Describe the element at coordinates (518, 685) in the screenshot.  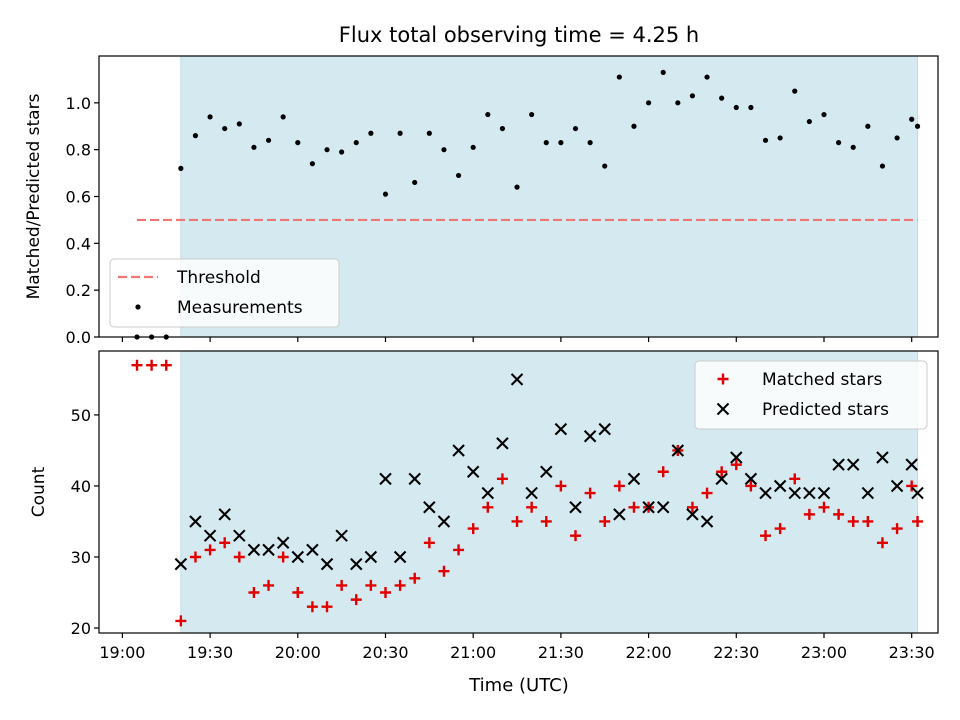
I see `x-axis-label: Time (UTC)` at that location.